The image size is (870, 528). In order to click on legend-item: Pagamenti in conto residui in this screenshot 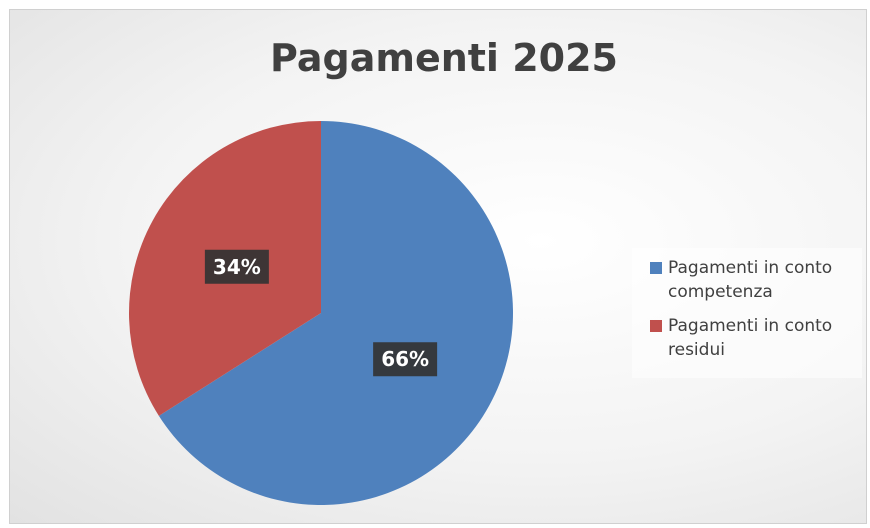, I will do `click(747, 338)`.